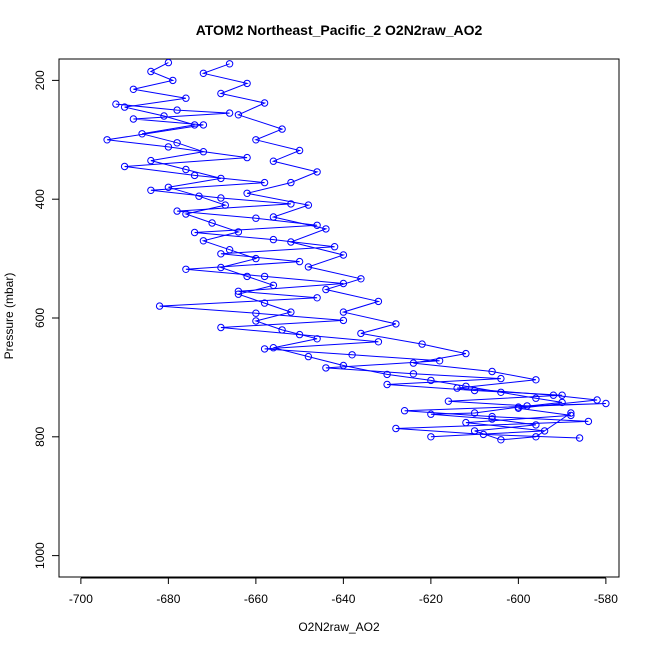  I want to click on y-axis: 200 400 600 800 1000, so click(46, 319).